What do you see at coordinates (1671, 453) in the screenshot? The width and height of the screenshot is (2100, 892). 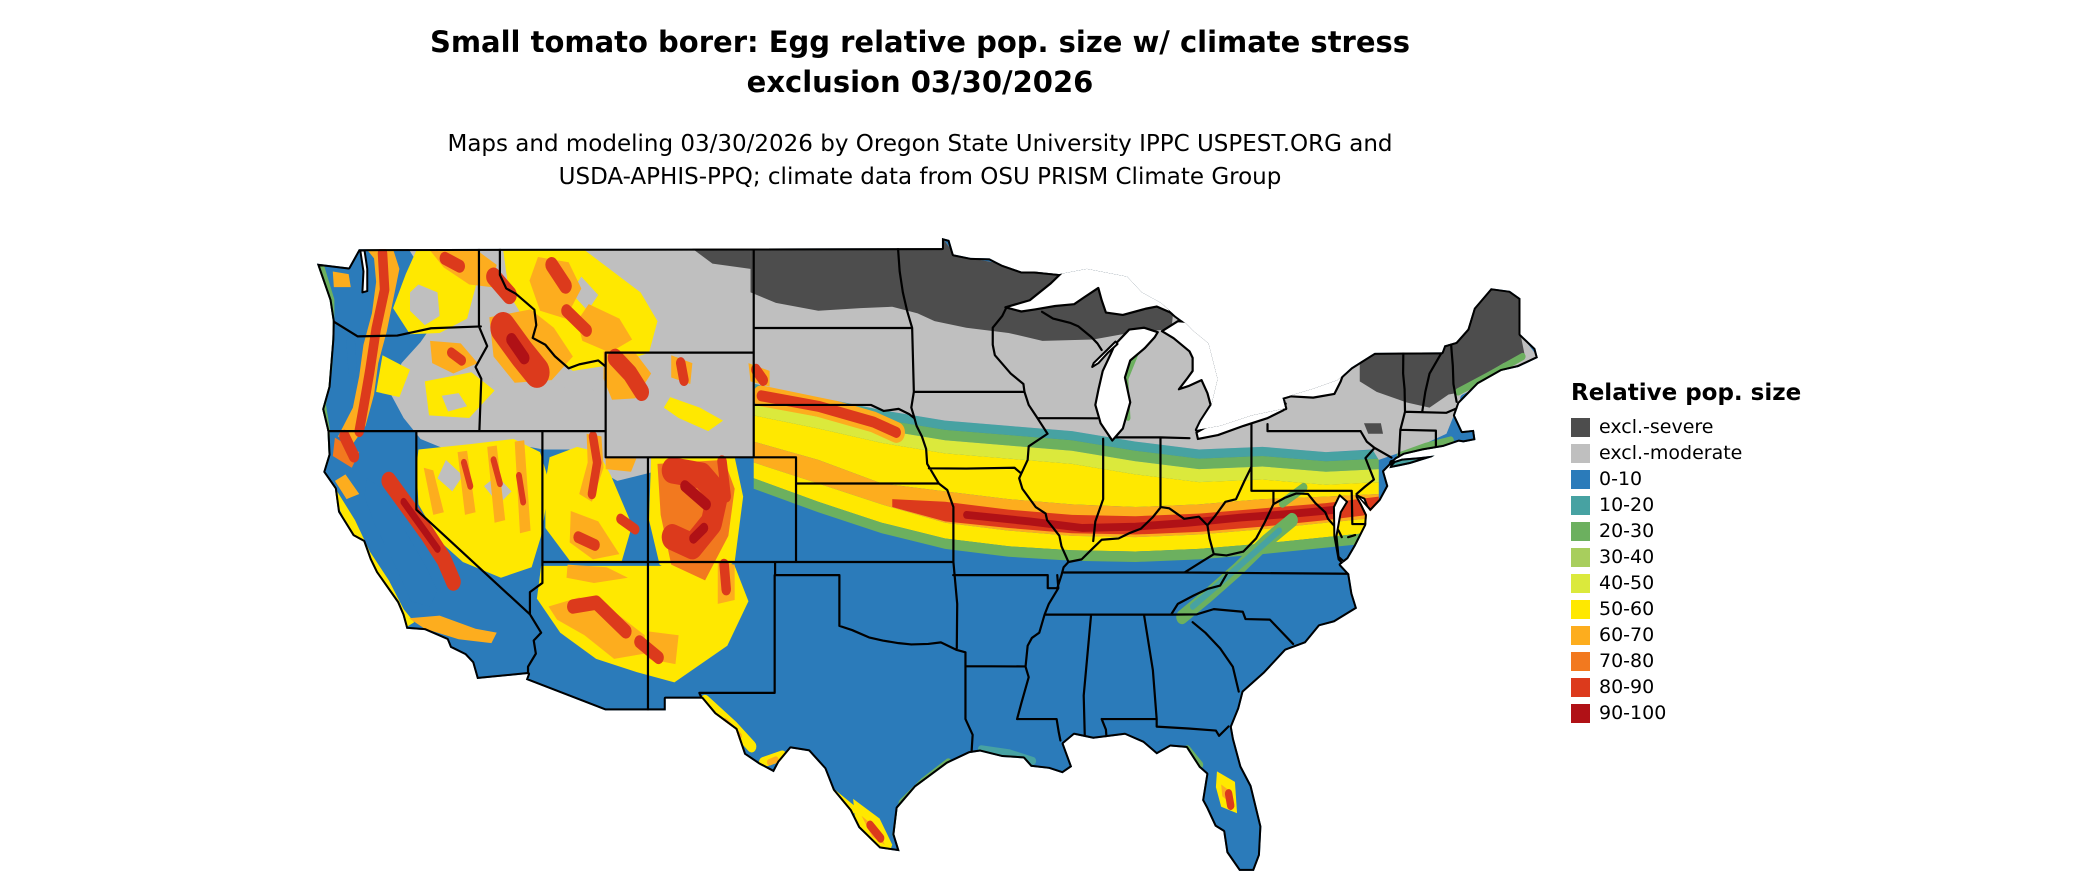 I see `legend-item-label: excl.-moderate` at bounding box center [1671, 453].